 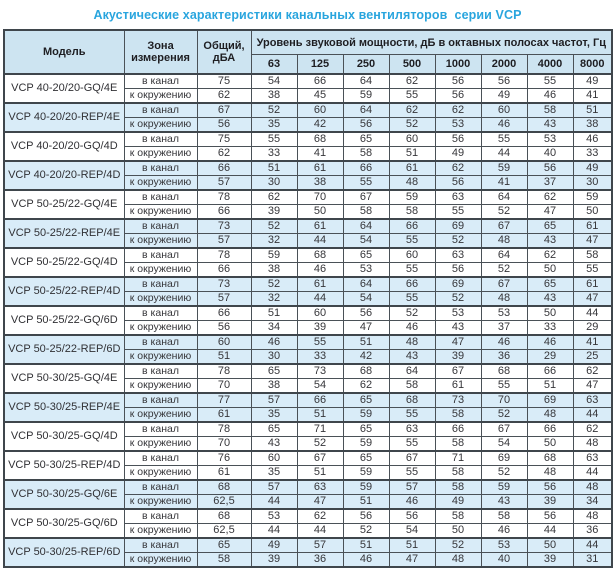 What do you see at coordinates (224, 560) in the screenshot?
I see `total-db-cell: 58` at bounding box center [224, 560].